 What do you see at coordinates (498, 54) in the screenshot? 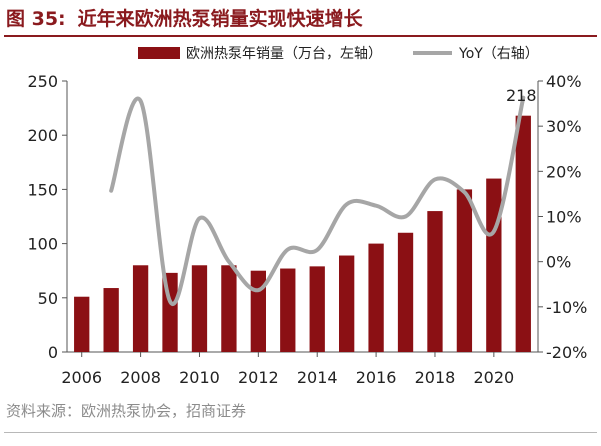
I see `legend-label-yoy: YoY（右轴）` at bounding box center [498, 54].